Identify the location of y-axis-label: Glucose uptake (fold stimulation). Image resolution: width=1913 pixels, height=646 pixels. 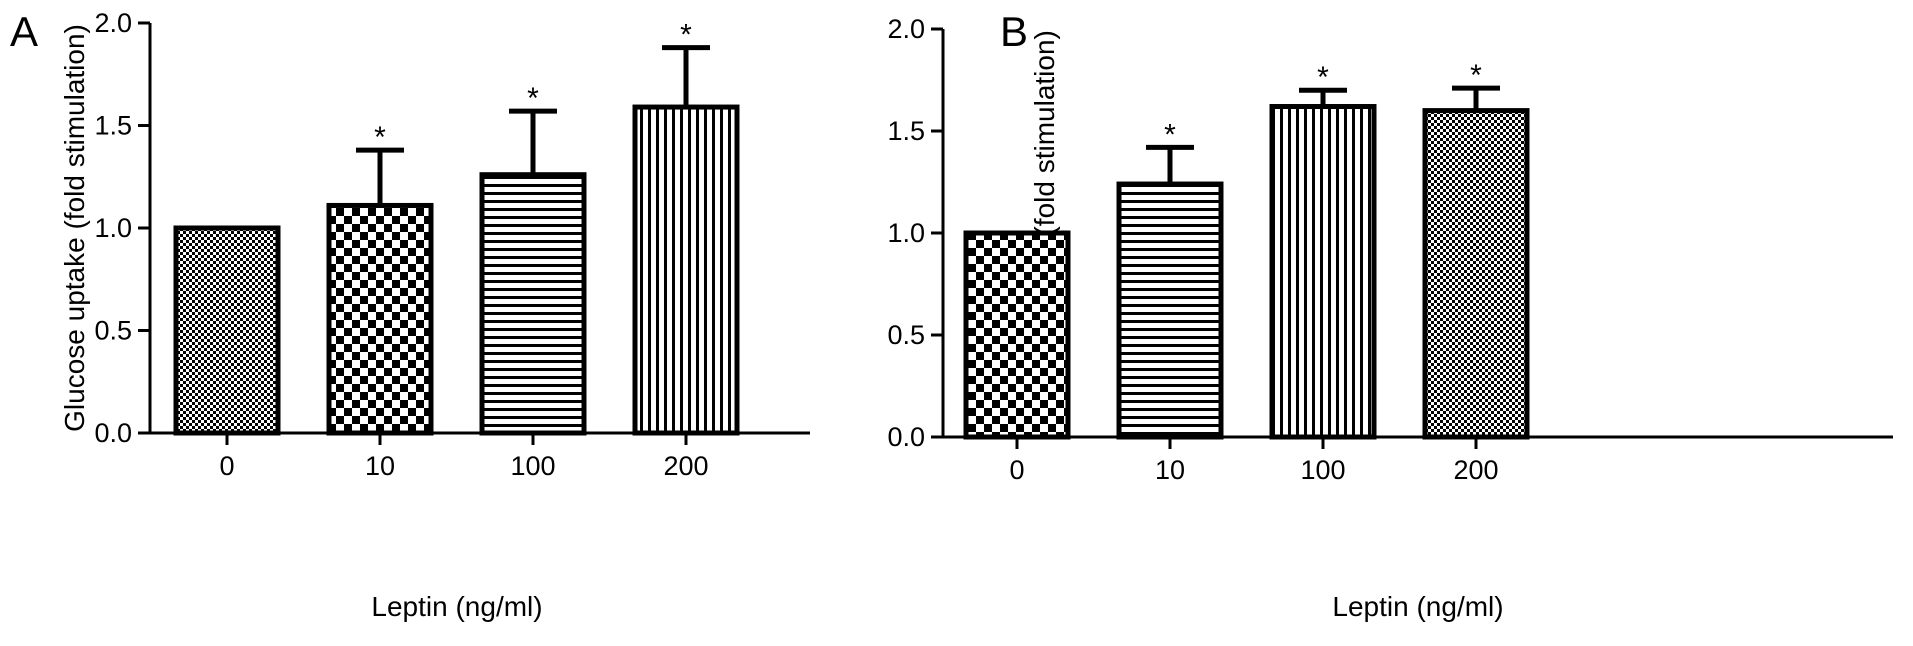
(74, 228).